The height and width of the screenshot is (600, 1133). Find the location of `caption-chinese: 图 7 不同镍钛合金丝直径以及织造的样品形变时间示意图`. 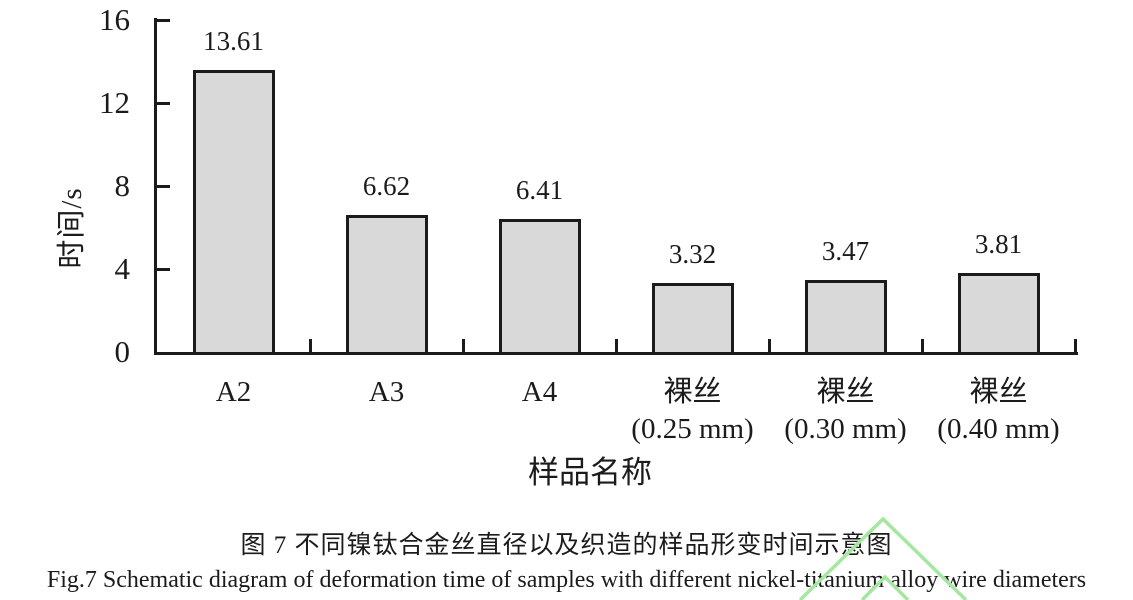

caption-chinese: 图 7 不同镍钛合金丝直径以及织造的样品形变时间示意图 is located at coordinates (566, 545).